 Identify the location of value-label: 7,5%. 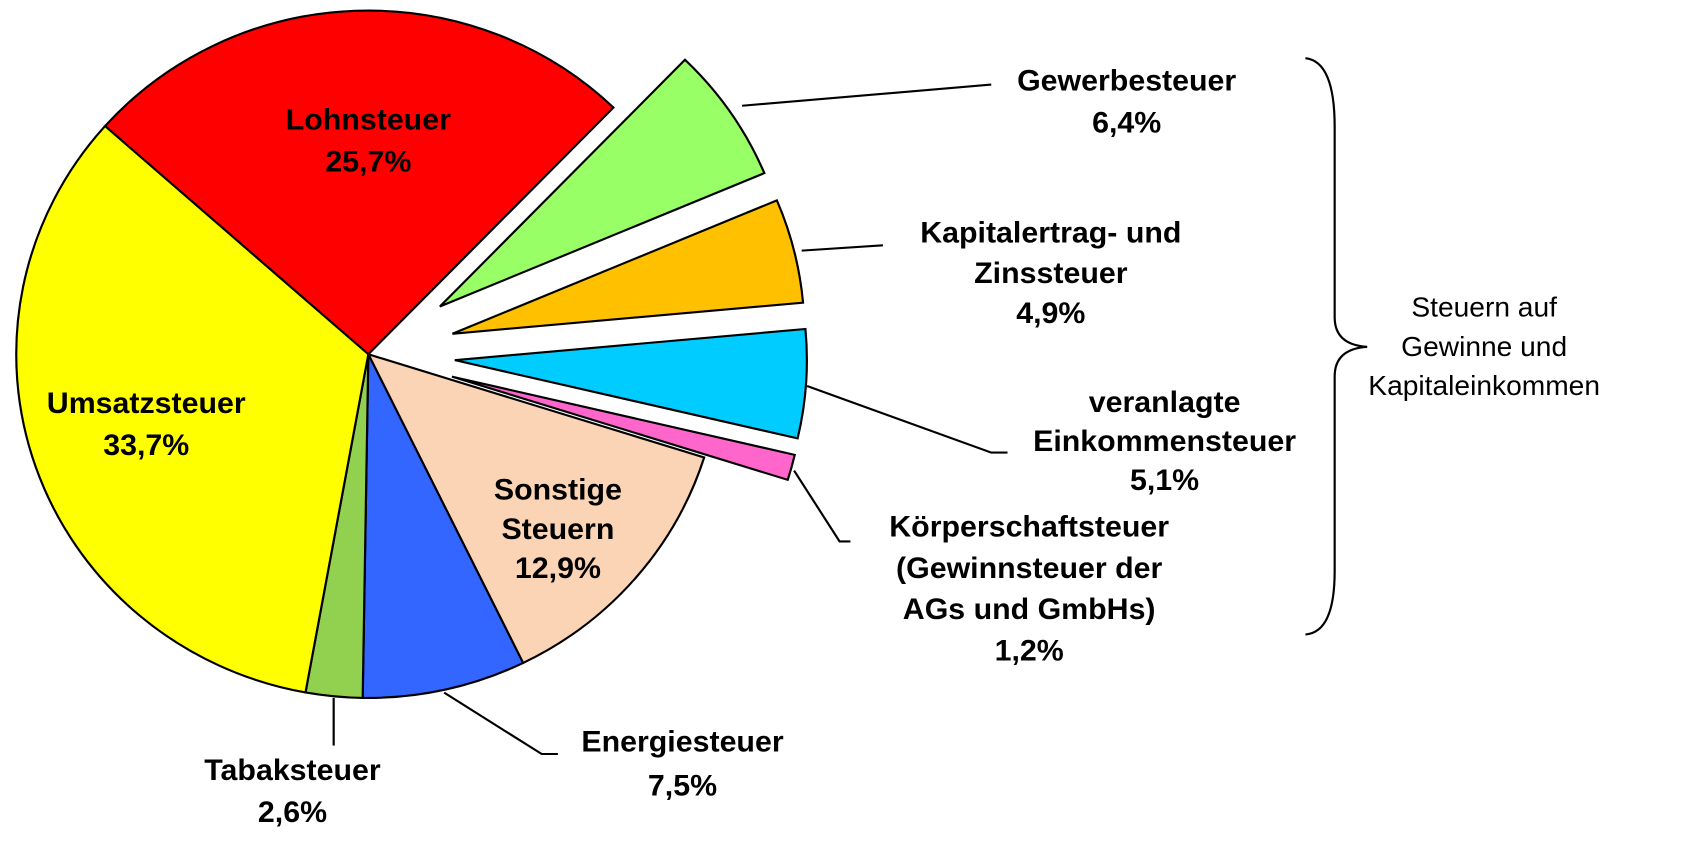
(682, 786).